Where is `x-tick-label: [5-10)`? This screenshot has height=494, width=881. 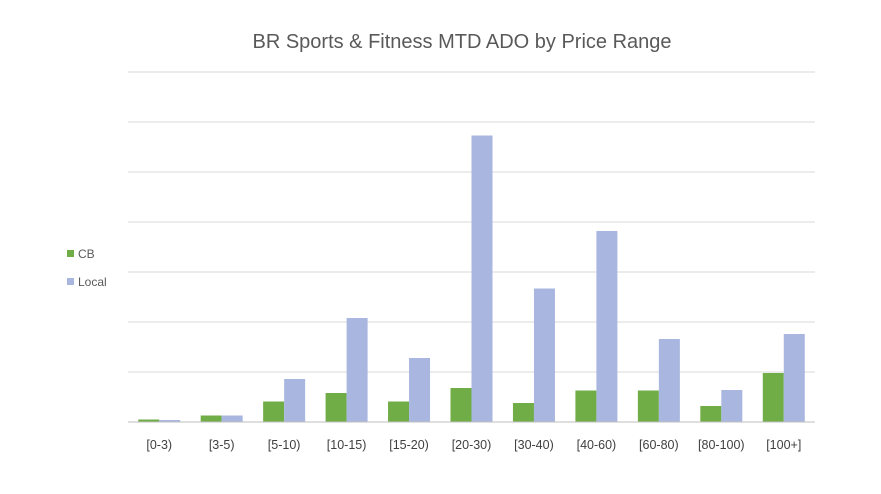 x-tick-label: [5-10) is located at coordinates (284, 445).